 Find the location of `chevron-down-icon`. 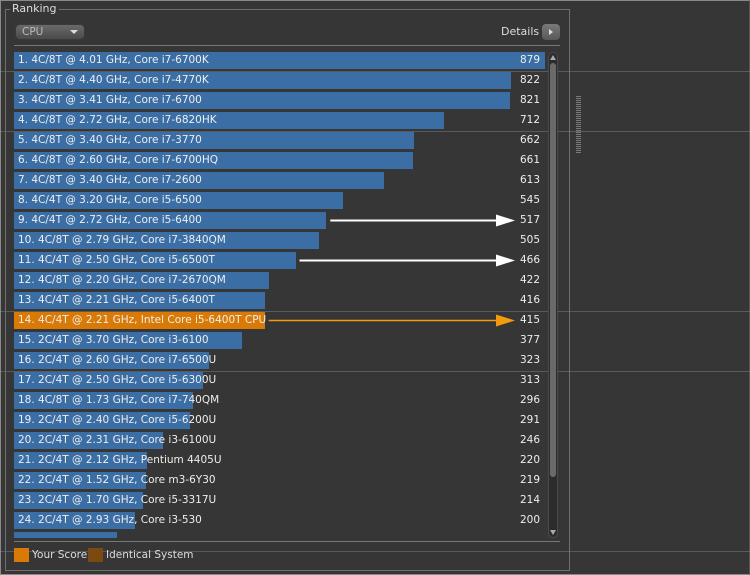

chevron-down-icon is located at coordinates (74, 32).